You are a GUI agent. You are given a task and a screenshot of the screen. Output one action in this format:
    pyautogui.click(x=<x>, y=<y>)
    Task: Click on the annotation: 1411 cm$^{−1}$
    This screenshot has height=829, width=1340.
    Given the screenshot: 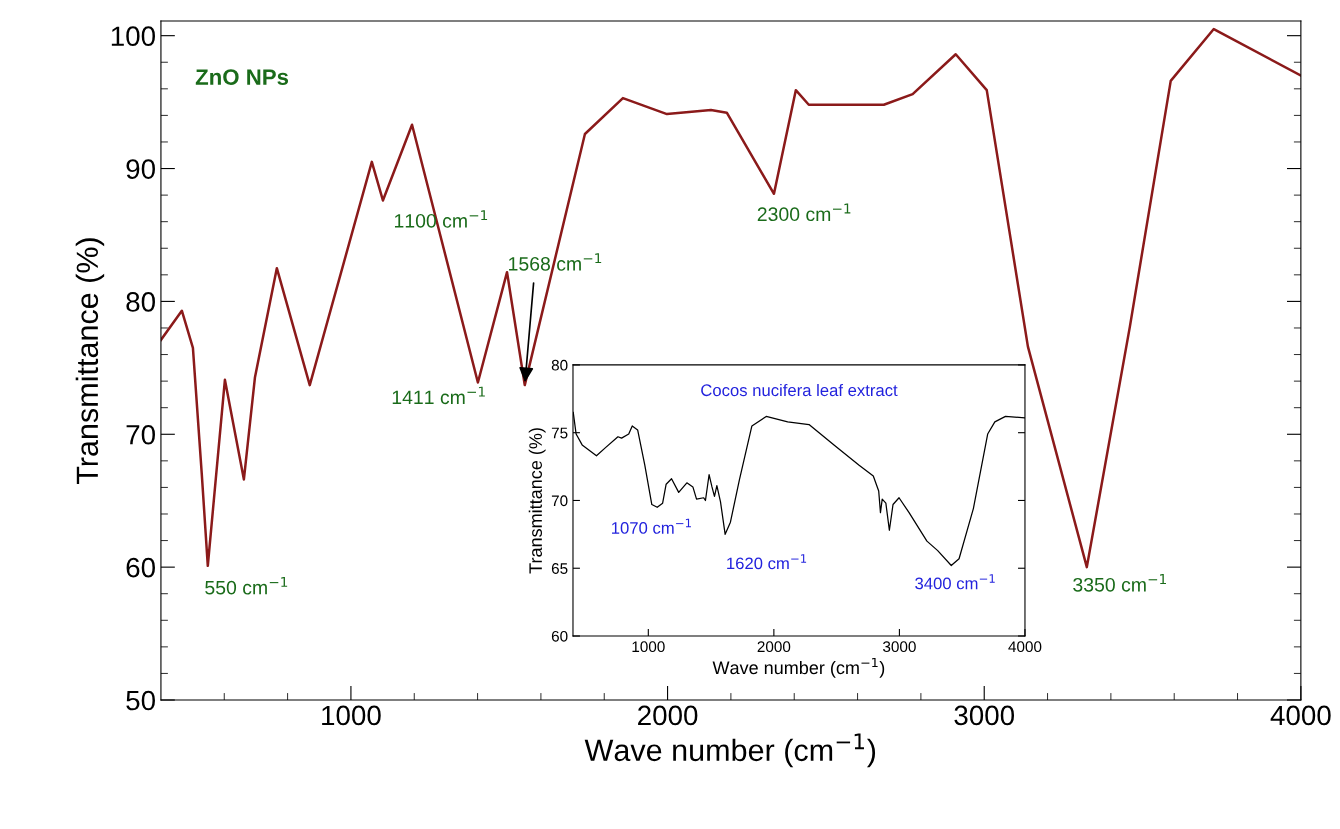 What is the action you would take?
    pyautogui.click(x=438, y=395)
    